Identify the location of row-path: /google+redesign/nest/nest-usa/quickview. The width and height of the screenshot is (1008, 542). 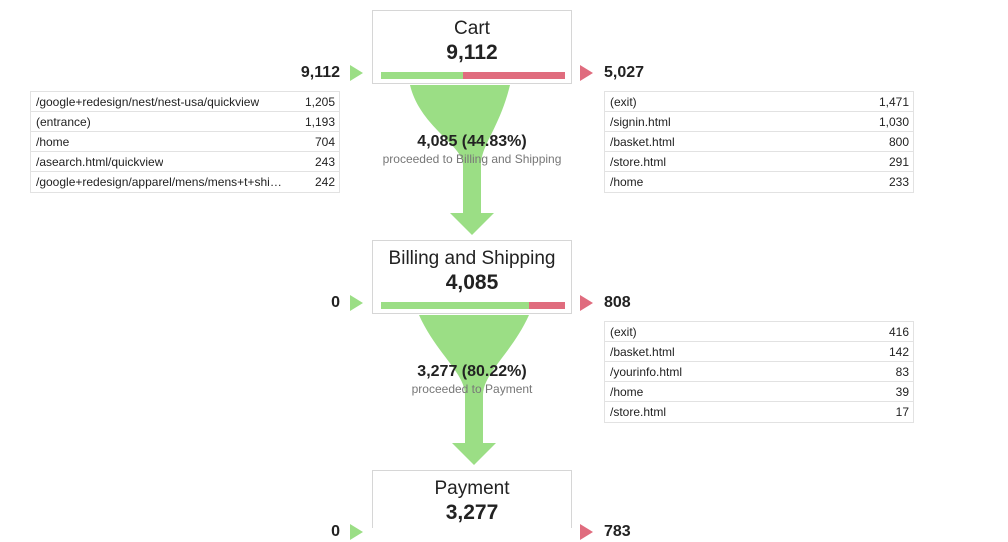
(148, 102).